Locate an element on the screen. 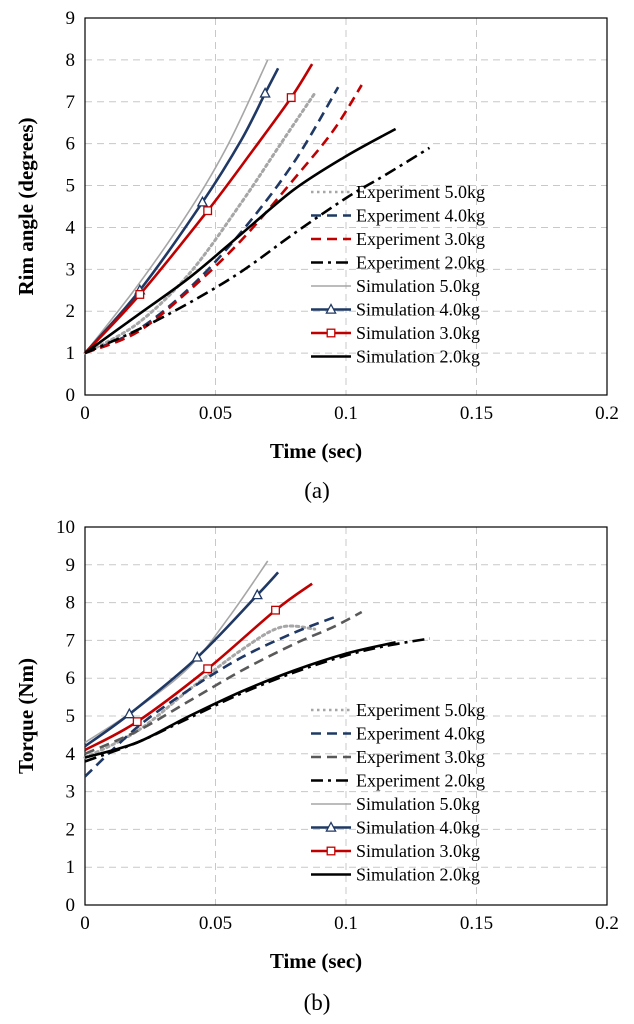 Image resolution: width=634 pixels, height=1024 pixels. y-tick-label: 8 is located at coordinates (71, 60).